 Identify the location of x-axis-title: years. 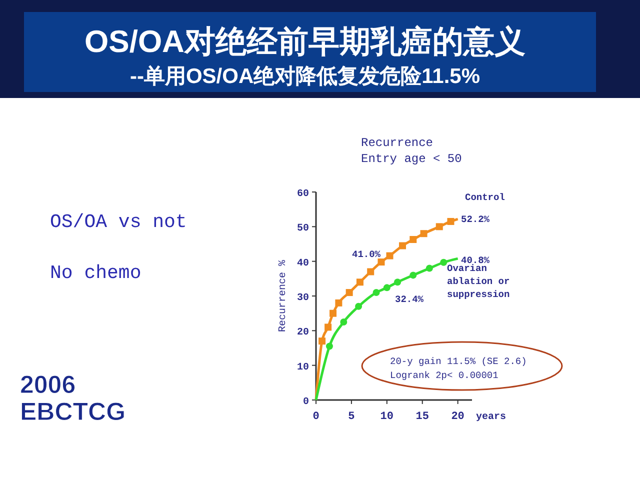
(491, 417).